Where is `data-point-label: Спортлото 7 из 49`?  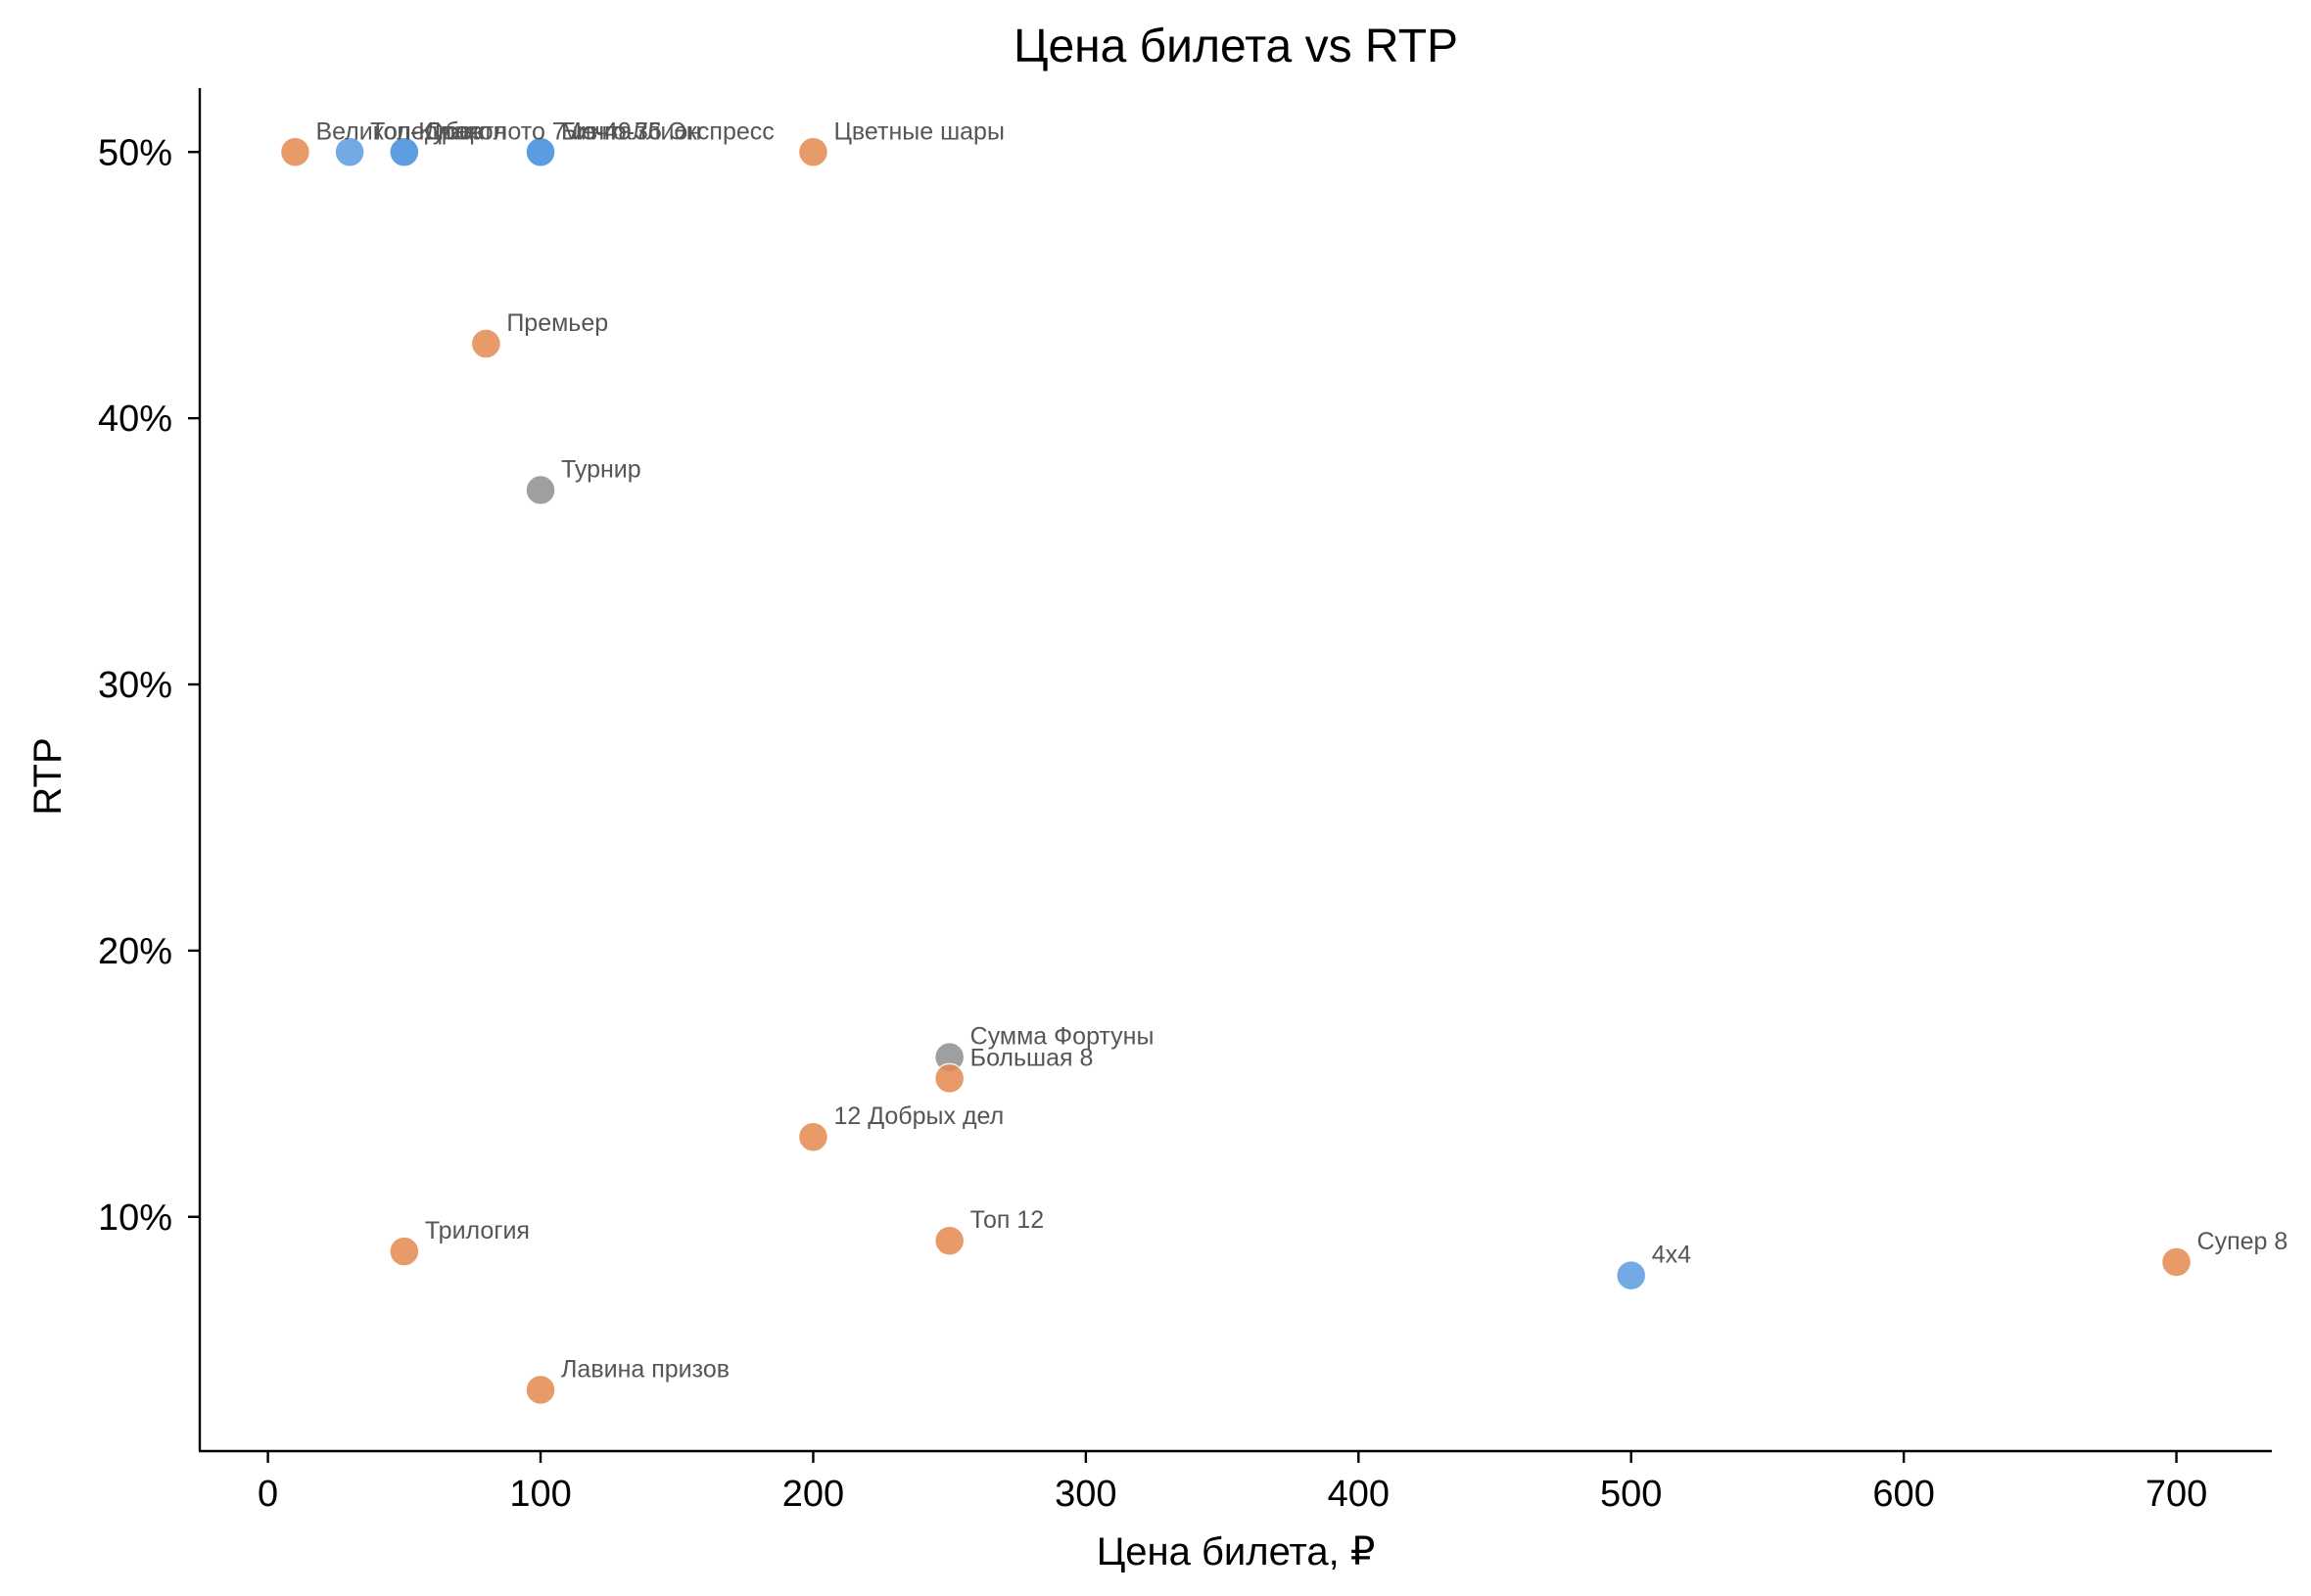 data-point-label: Спортлото 7 из 49 is located at coordinates (528, 131).